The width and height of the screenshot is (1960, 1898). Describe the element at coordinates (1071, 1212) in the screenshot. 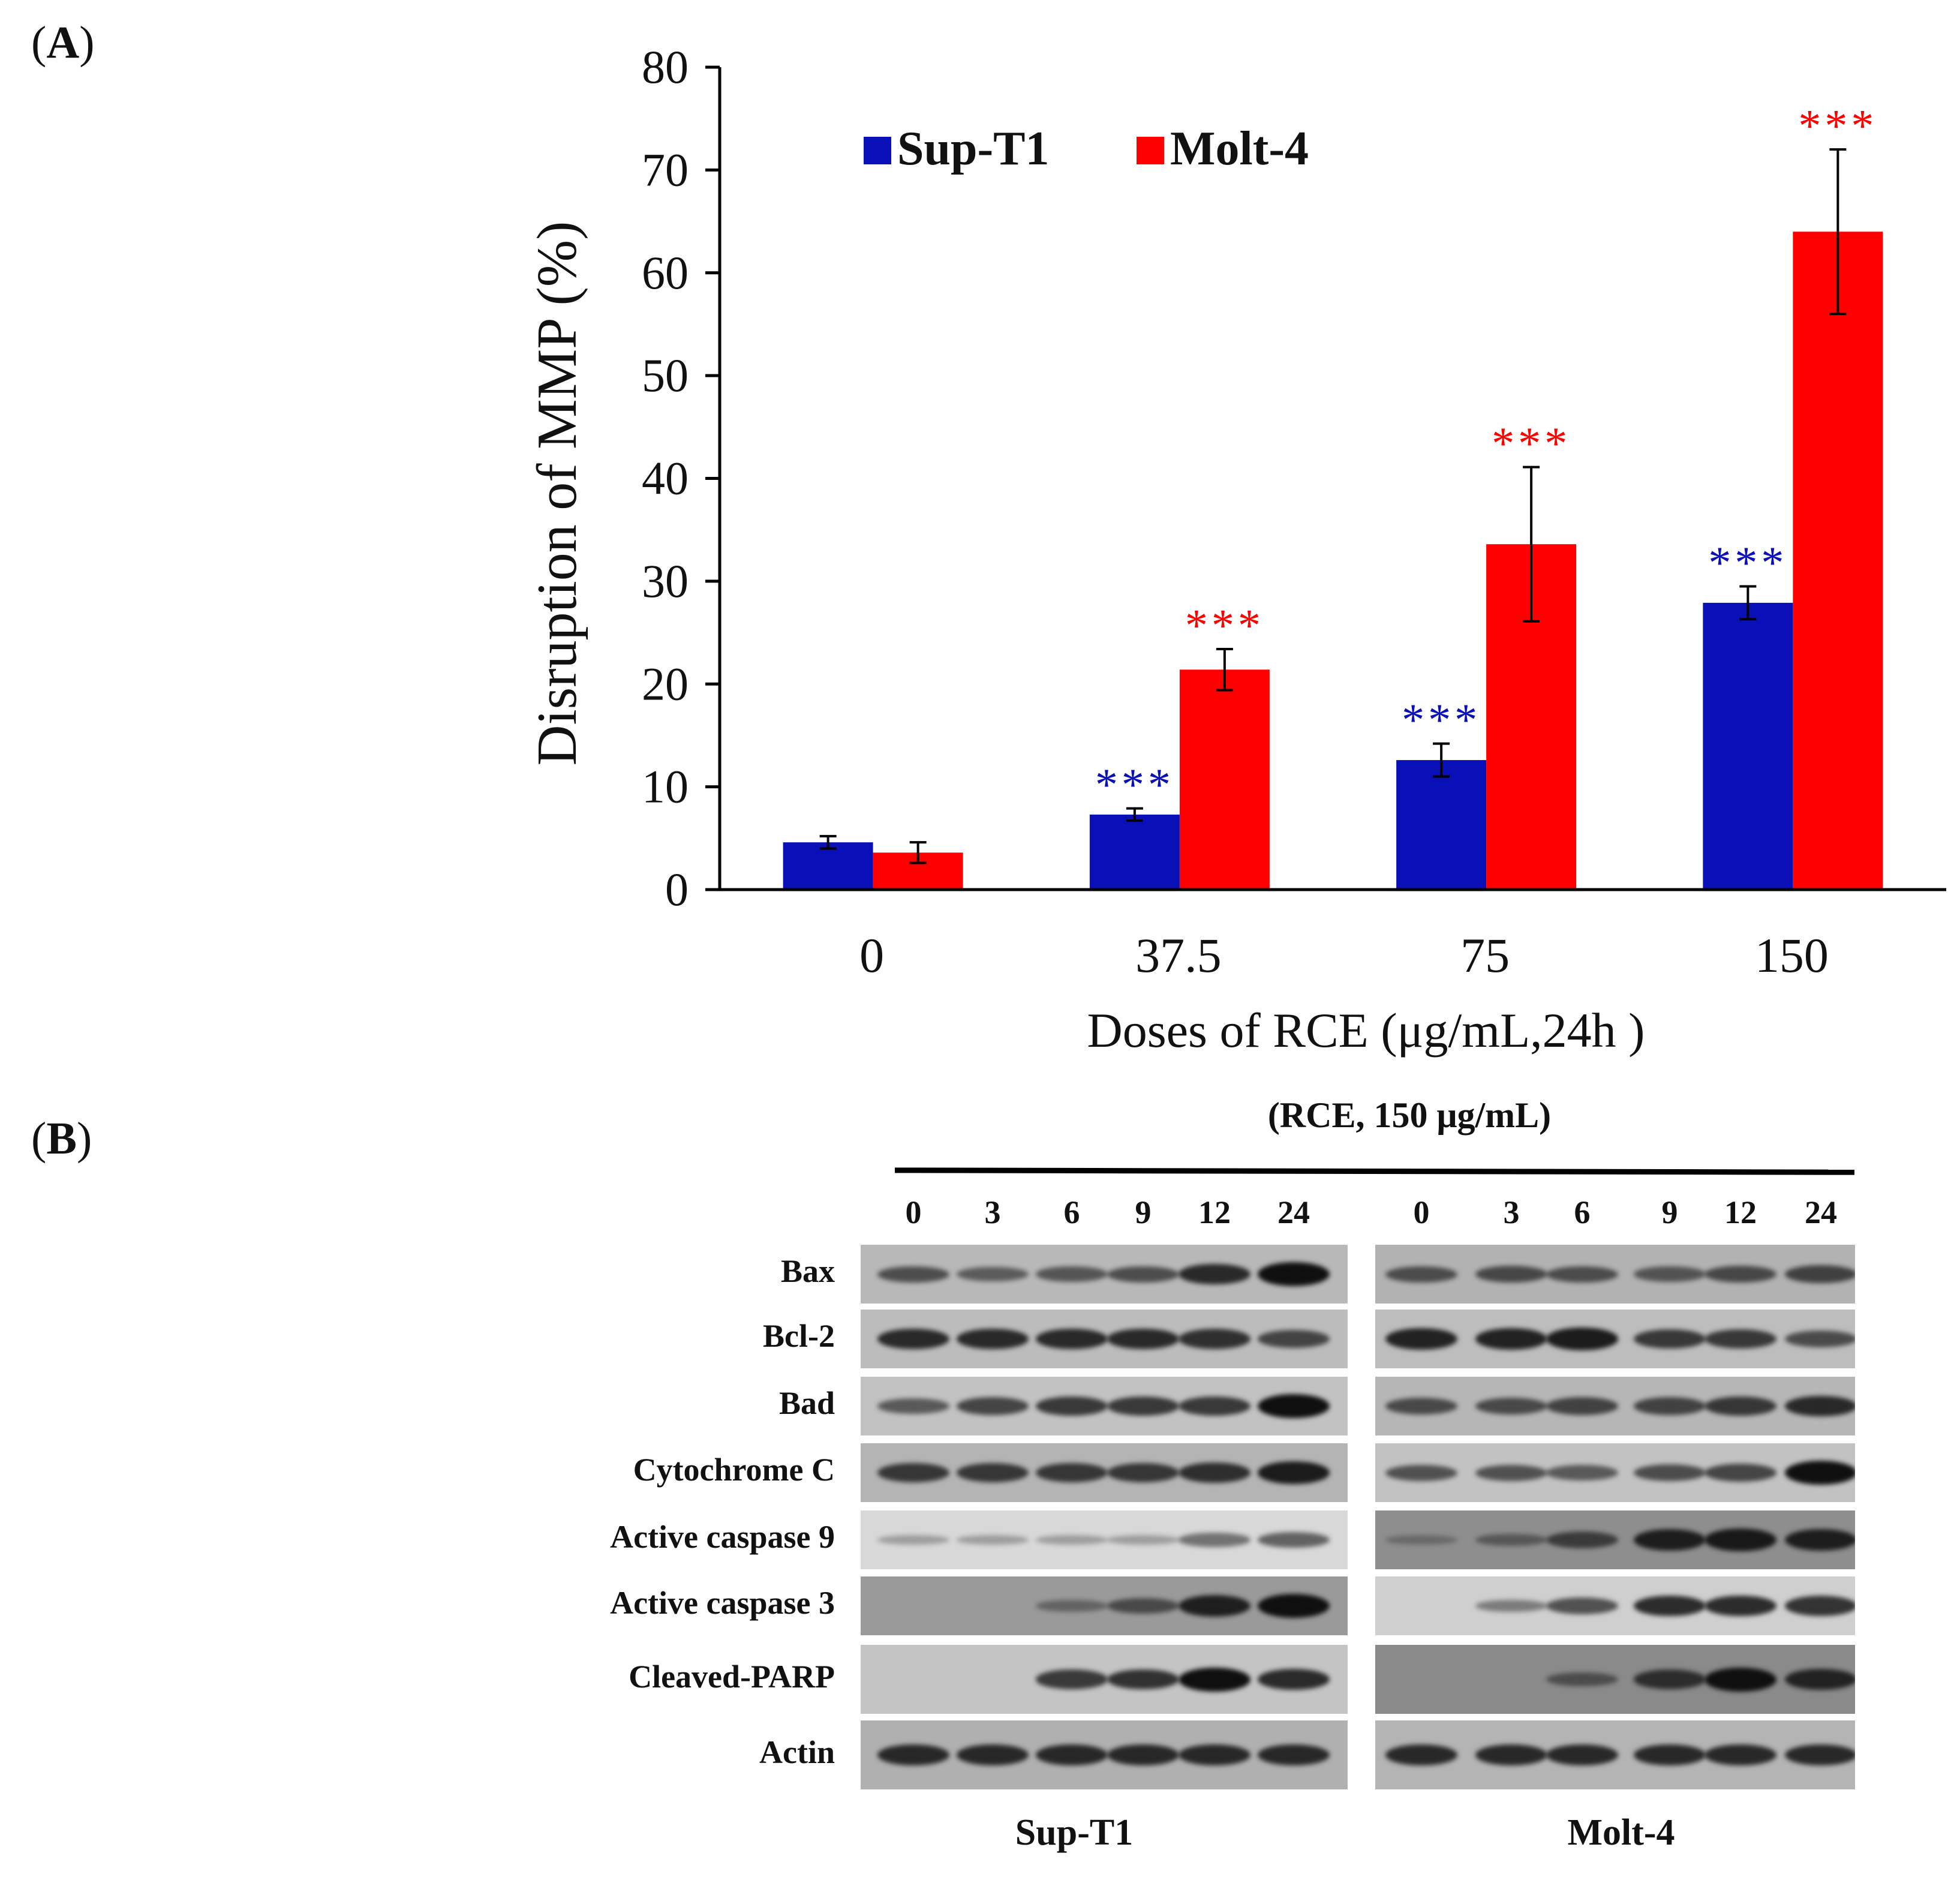

I see `lane-label-sup-t1-6h: 6` at that location.